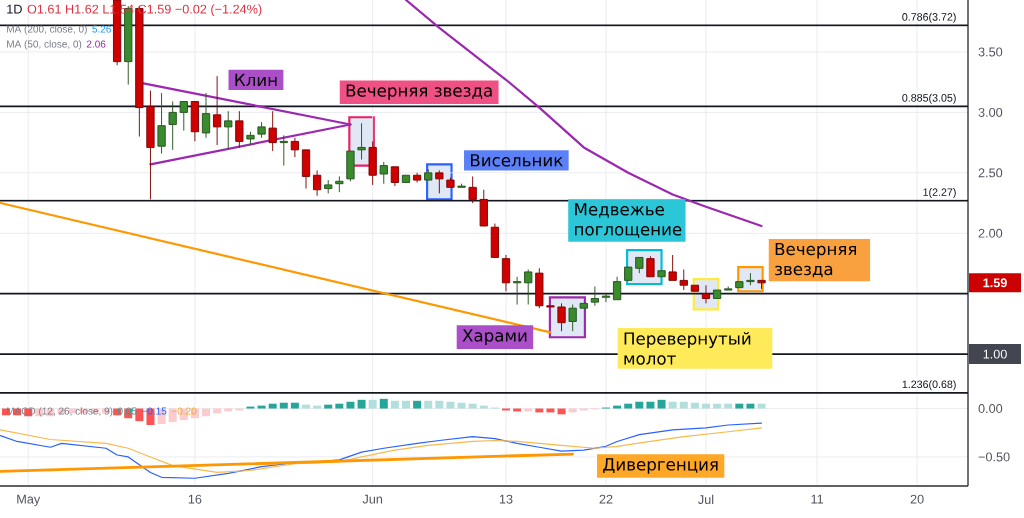  What do you see at coordinates (929, 98) in the screenshot?
I see `ref-line-label: 0.885(3.05)` at bounding box center [929, 98].